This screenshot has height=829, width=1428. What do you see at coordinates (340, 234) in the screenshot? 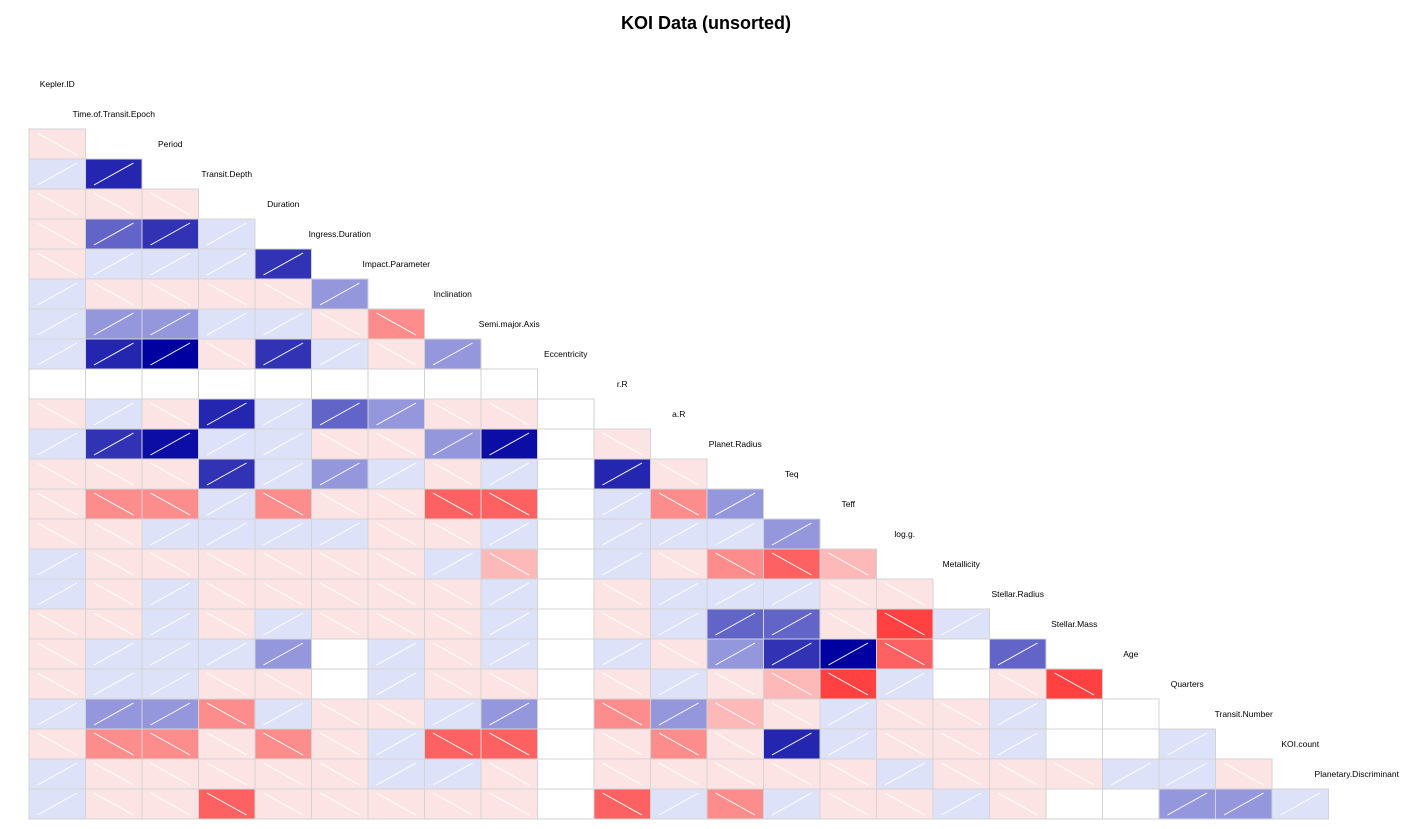
I see `variable-label: Ingress.Duration` at bounding box center [340, 234].